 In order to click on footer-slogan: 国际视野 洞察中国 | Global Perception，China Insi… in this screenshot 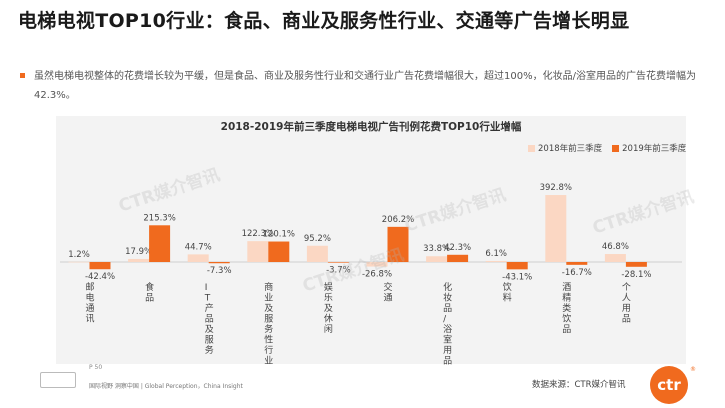, I will do `click(166, 386)`.